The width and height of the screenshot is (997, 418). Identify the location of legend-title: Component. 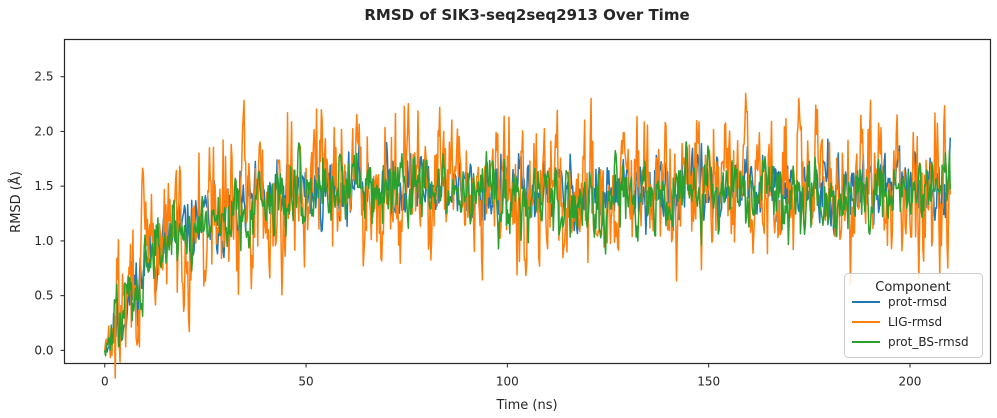
(912, 287).